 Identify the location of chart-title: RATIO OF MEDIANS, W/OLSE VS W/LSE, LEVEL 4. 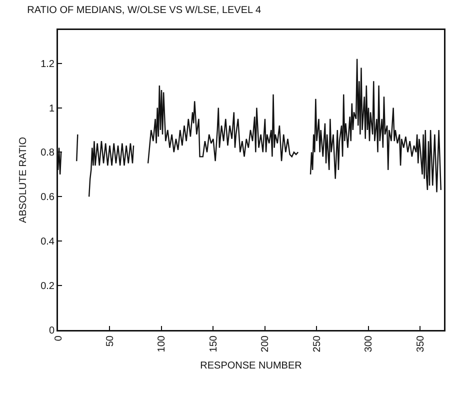
(144, 10).